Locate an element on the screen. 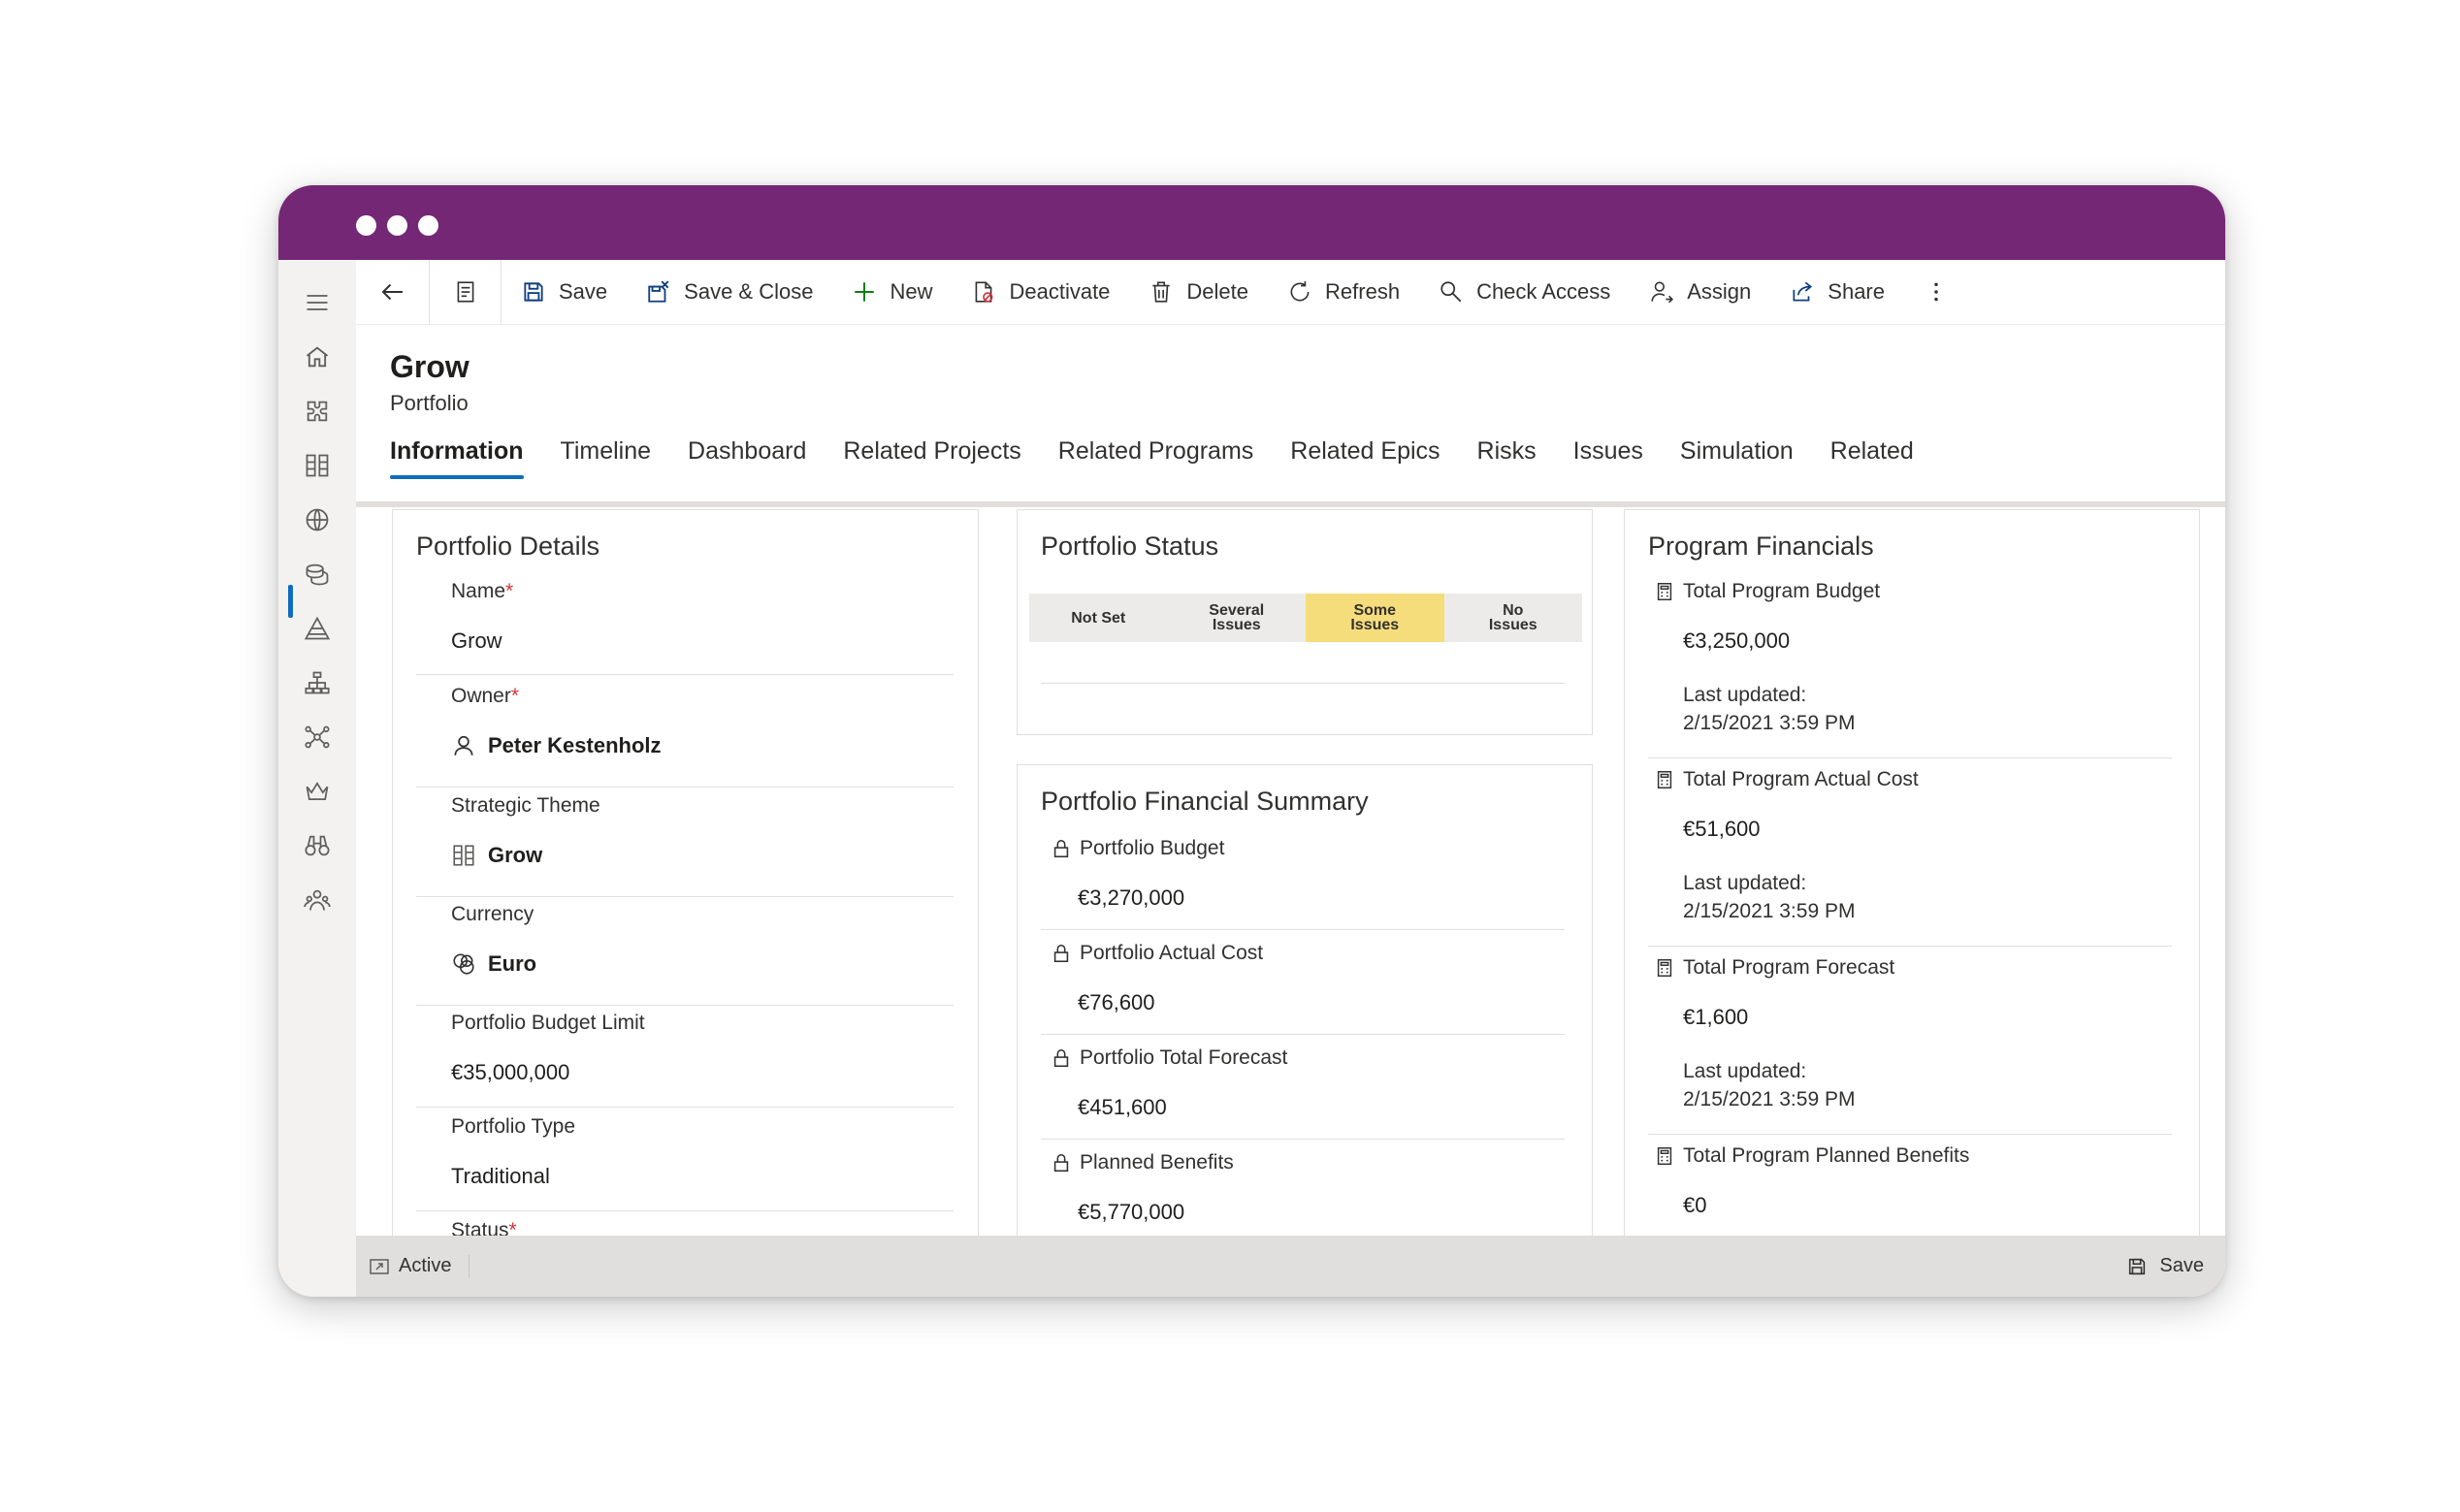 The height and width of the screenshot is (1512, 2460). globe-icon is located at coordinates (317, 520).